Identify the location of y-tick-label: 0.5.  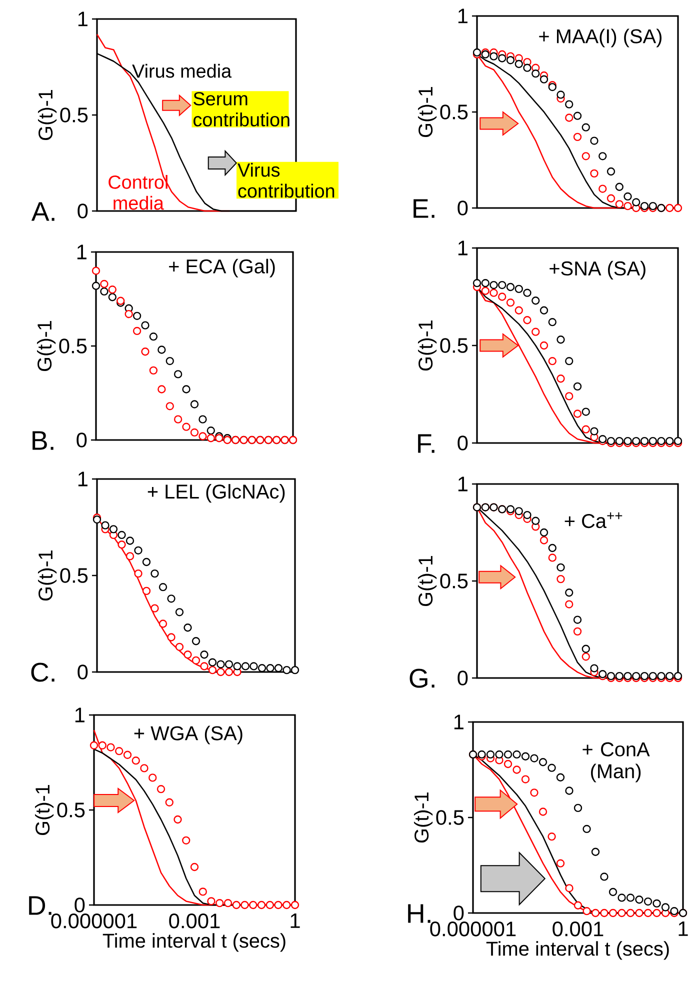
(454, 581).